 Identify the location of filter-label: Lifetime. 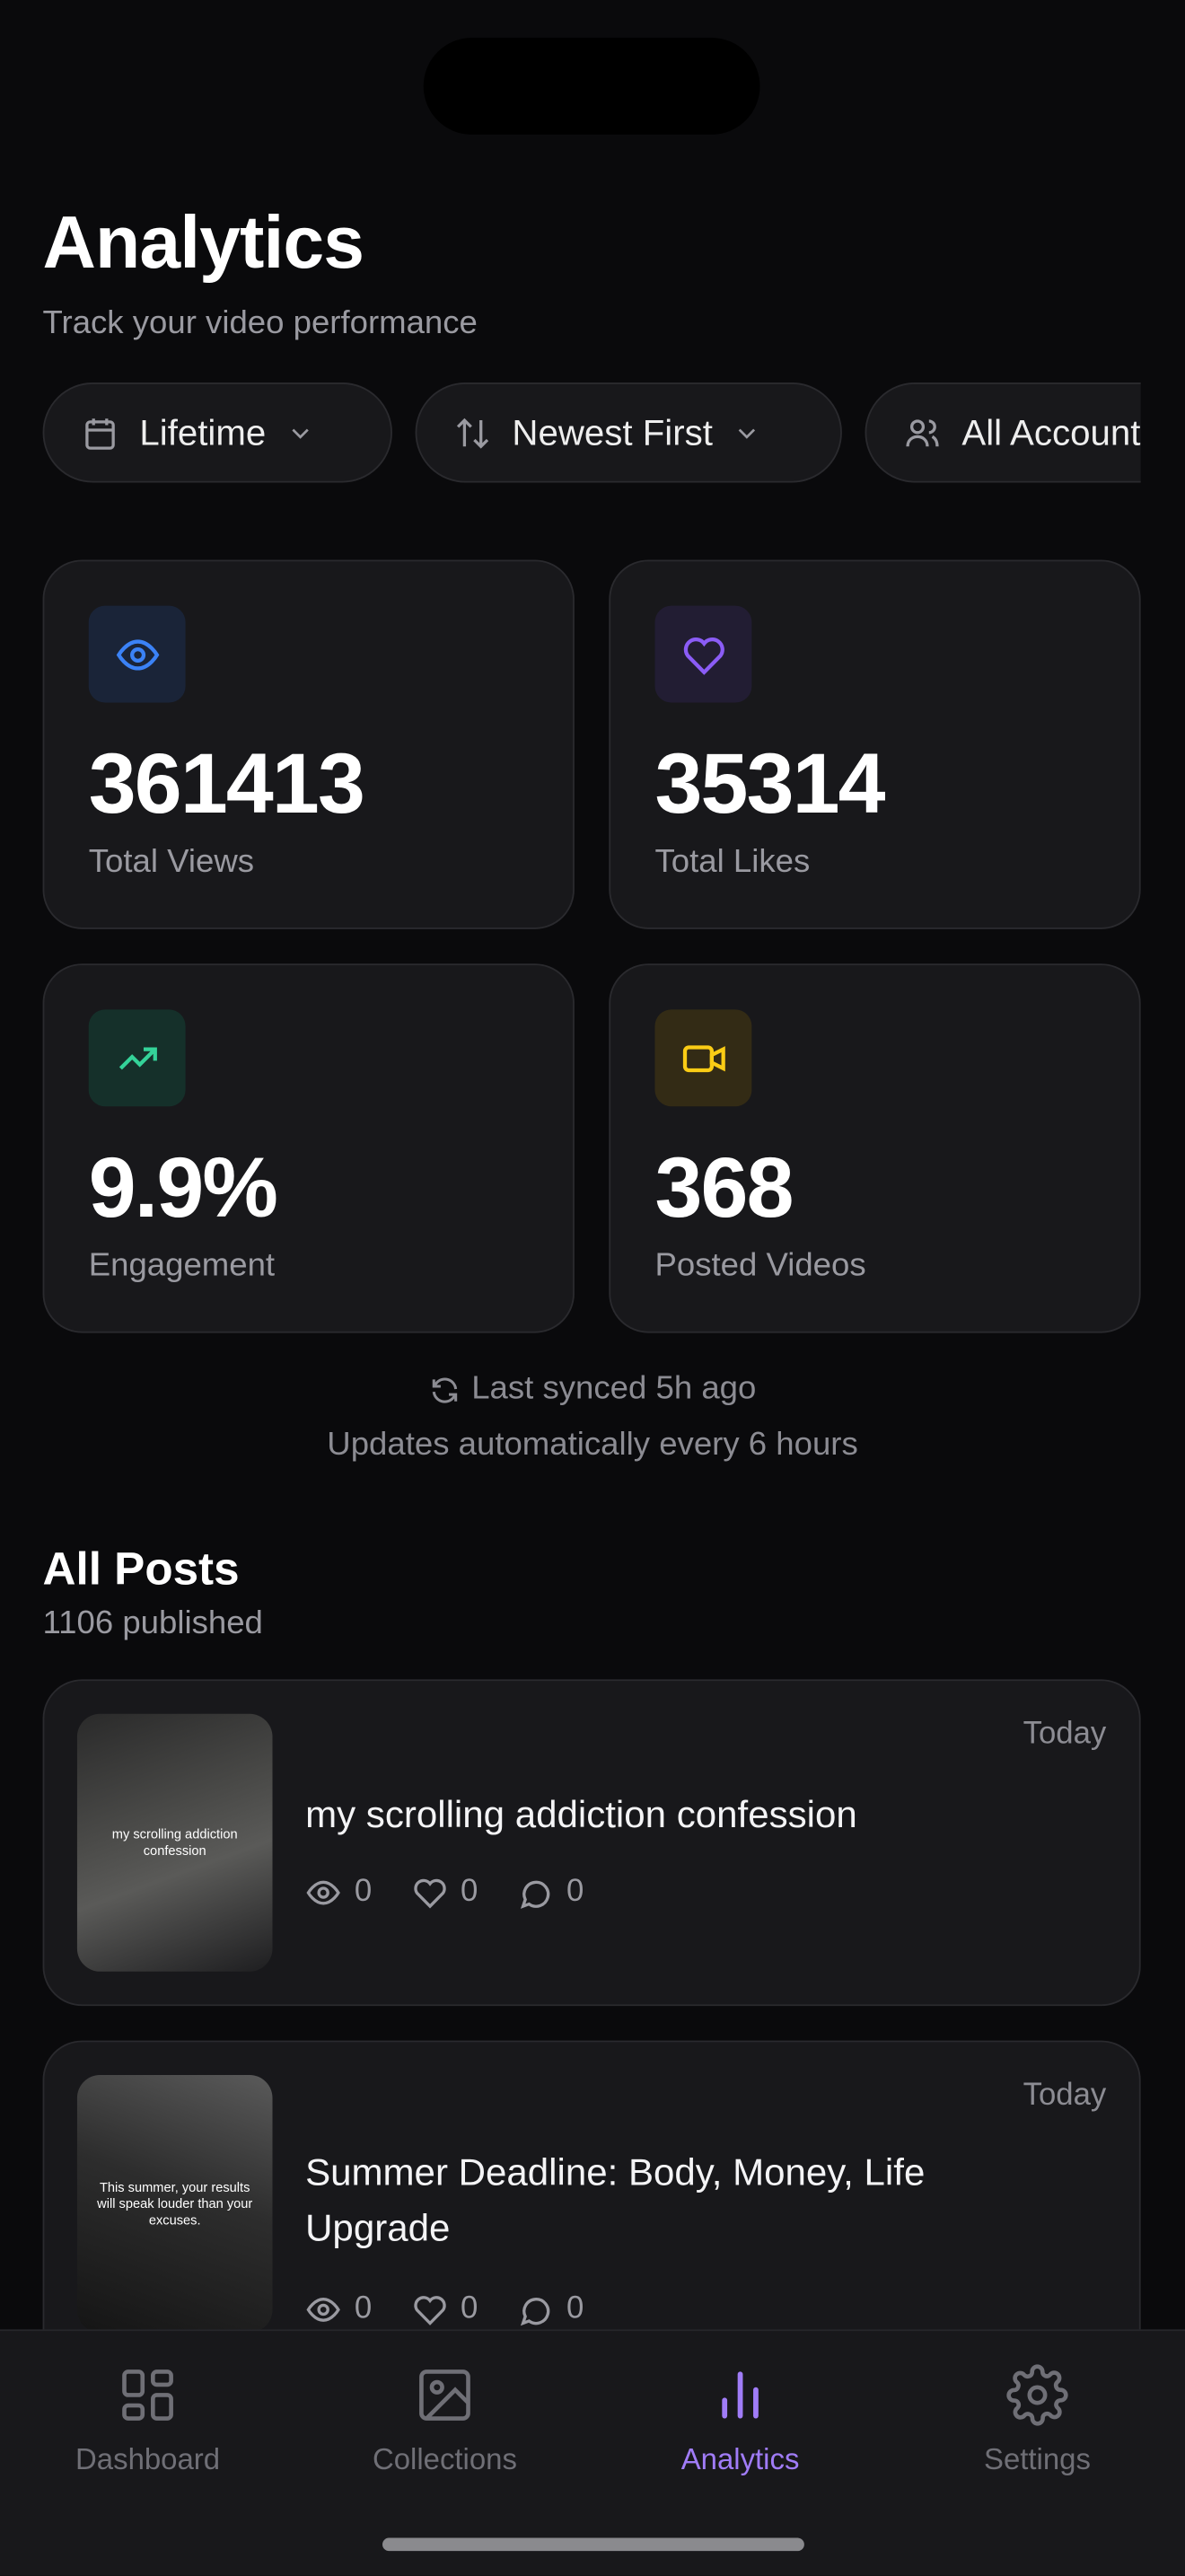
(203, 431).